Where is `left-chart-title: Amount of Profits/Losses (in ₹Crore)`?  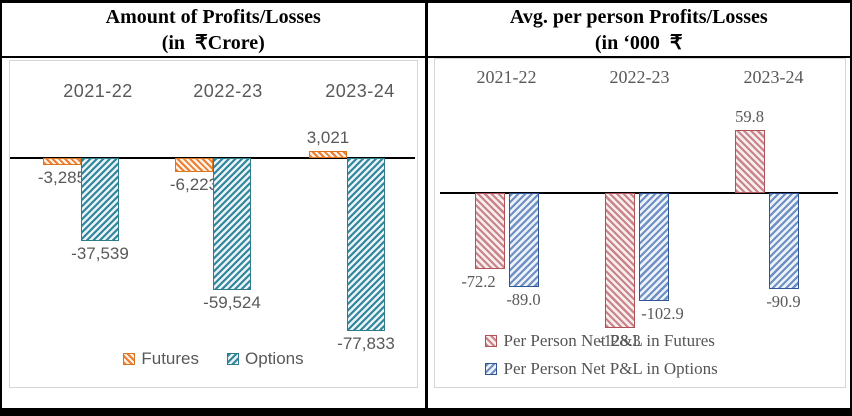 left-chart-title: Amount of Profits/Losses (in ₹Crore) is located at coordinates (213, 30).